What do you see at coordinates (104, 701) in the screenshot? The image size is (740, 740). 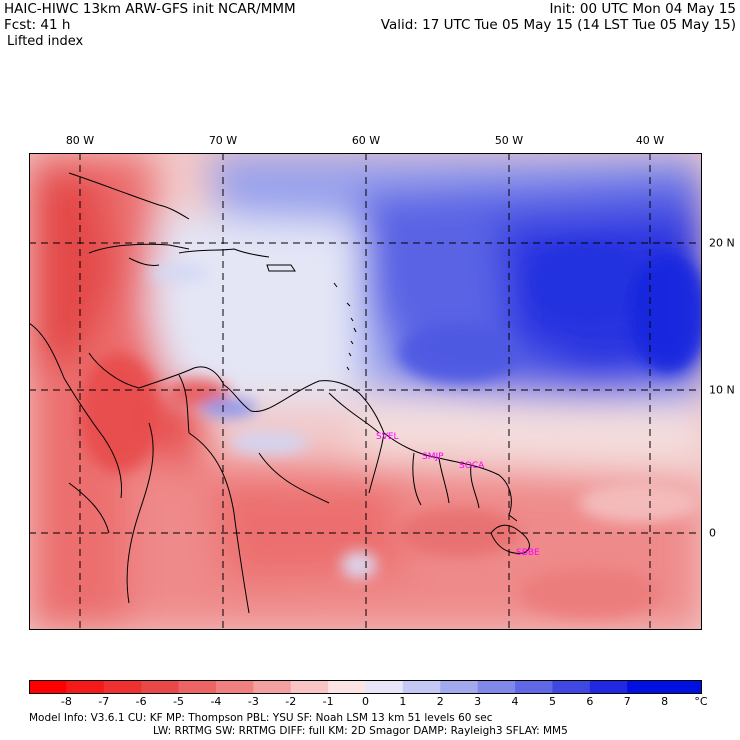 I see `colorbar-tick-label: -7` at bounding box center [104, 701].